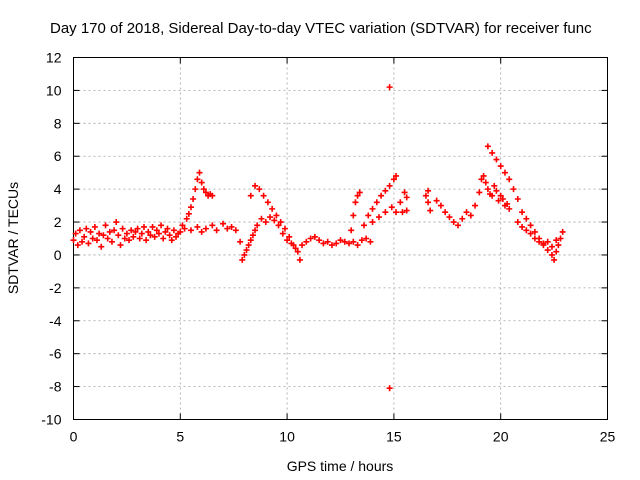  Describe the element at coordinates (55, 387) in the screenshot. I see `y-tick-label: -8` at that location.